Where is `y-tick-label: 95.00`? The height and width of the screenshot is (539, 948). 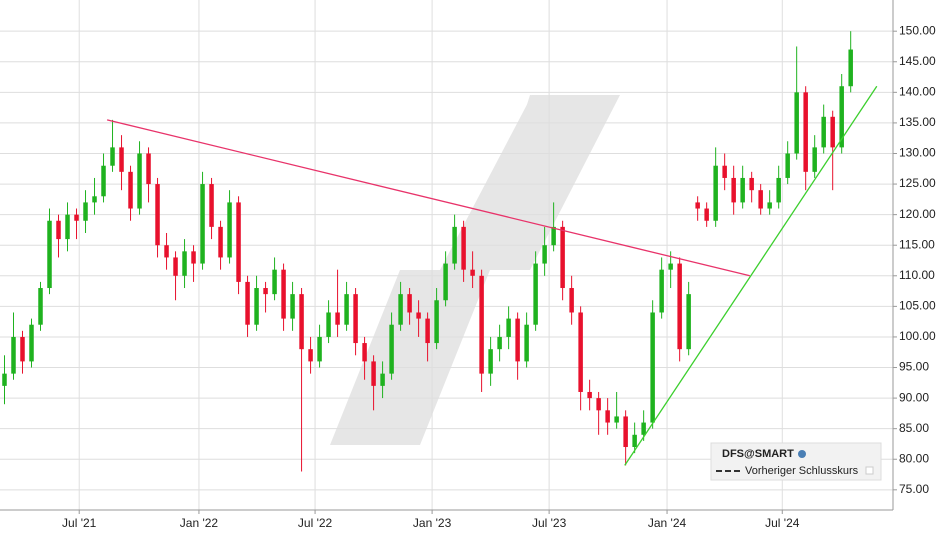
y-tick-label: 95.00 is located at coordinates (914, 367).